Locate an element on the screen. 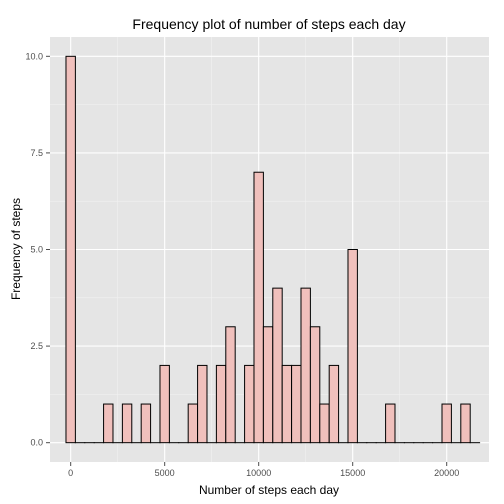 The width and height of the screenshot is (504, 504). x-axis-label: Number of steps each day is located at coordinates (269, 490).